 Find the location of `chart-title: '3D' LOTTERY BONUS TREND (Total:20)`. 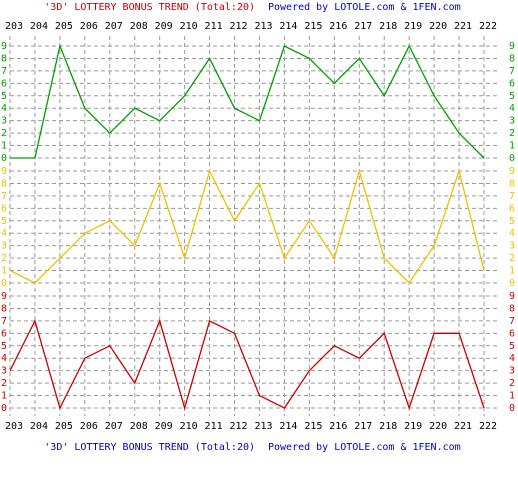

chart-title: '3D' LOTTERY BONUS TREND (Total:20) is located at coordinates (149, 7).